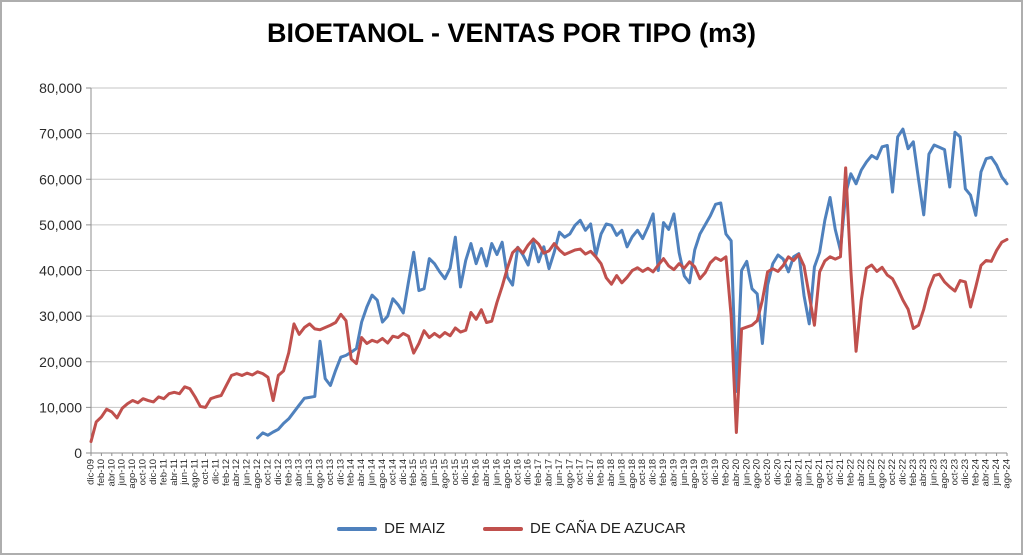 Image resolution: width=1023 pixels, height=557 pixels. What do you see at coordinates (632, 474) in the screenshot?
I see `x-tick-label: ago-18` at bounding box center [632, 474].